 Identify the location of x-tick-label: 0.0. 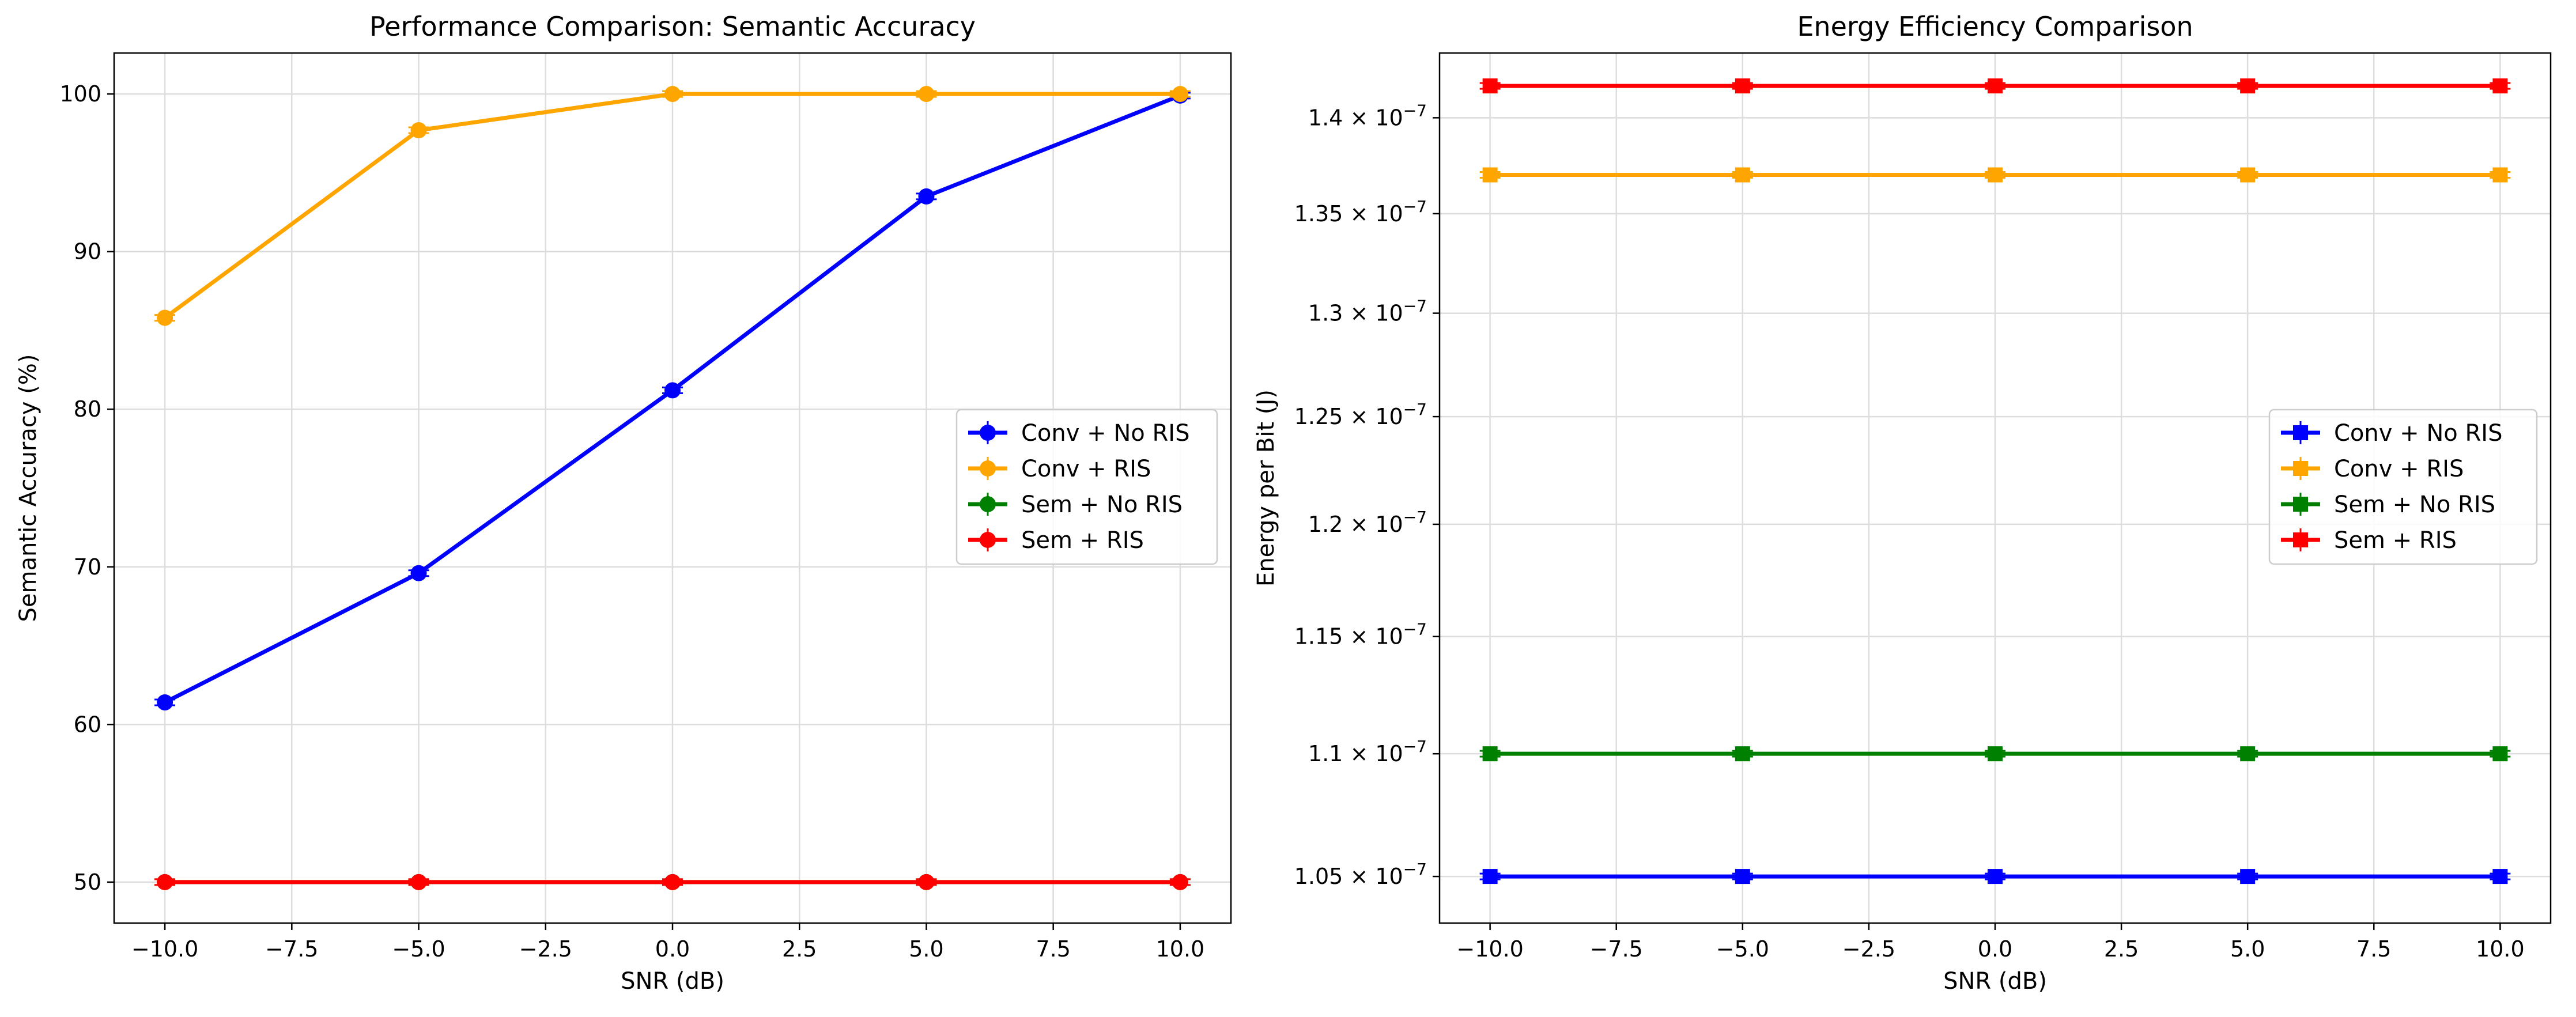
(1995, 949).